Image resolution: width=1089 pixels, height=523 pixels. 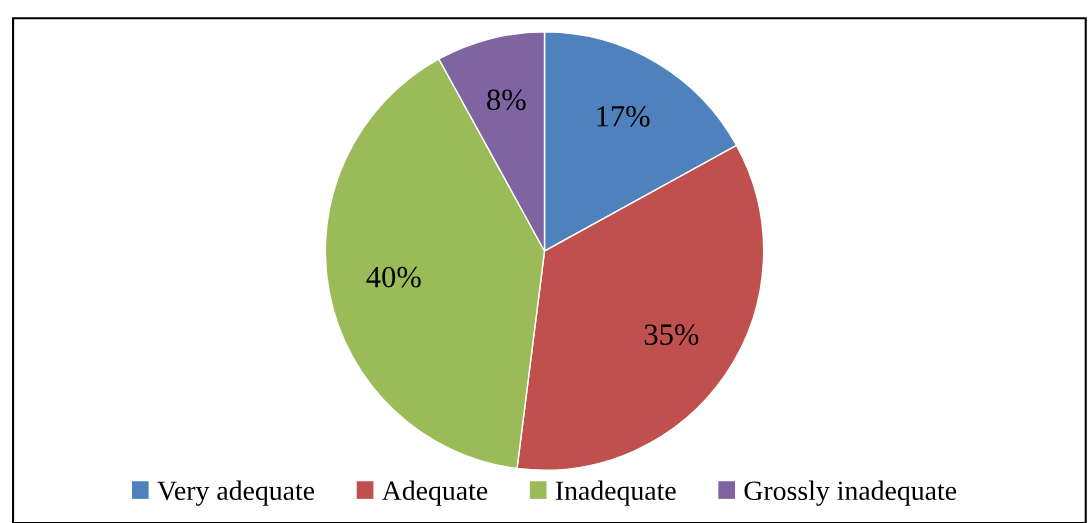 What do you see at coordinates (236, 493) in the screenshot?
I see `legend-label: Very adequate` at bounding box center [236, 493].